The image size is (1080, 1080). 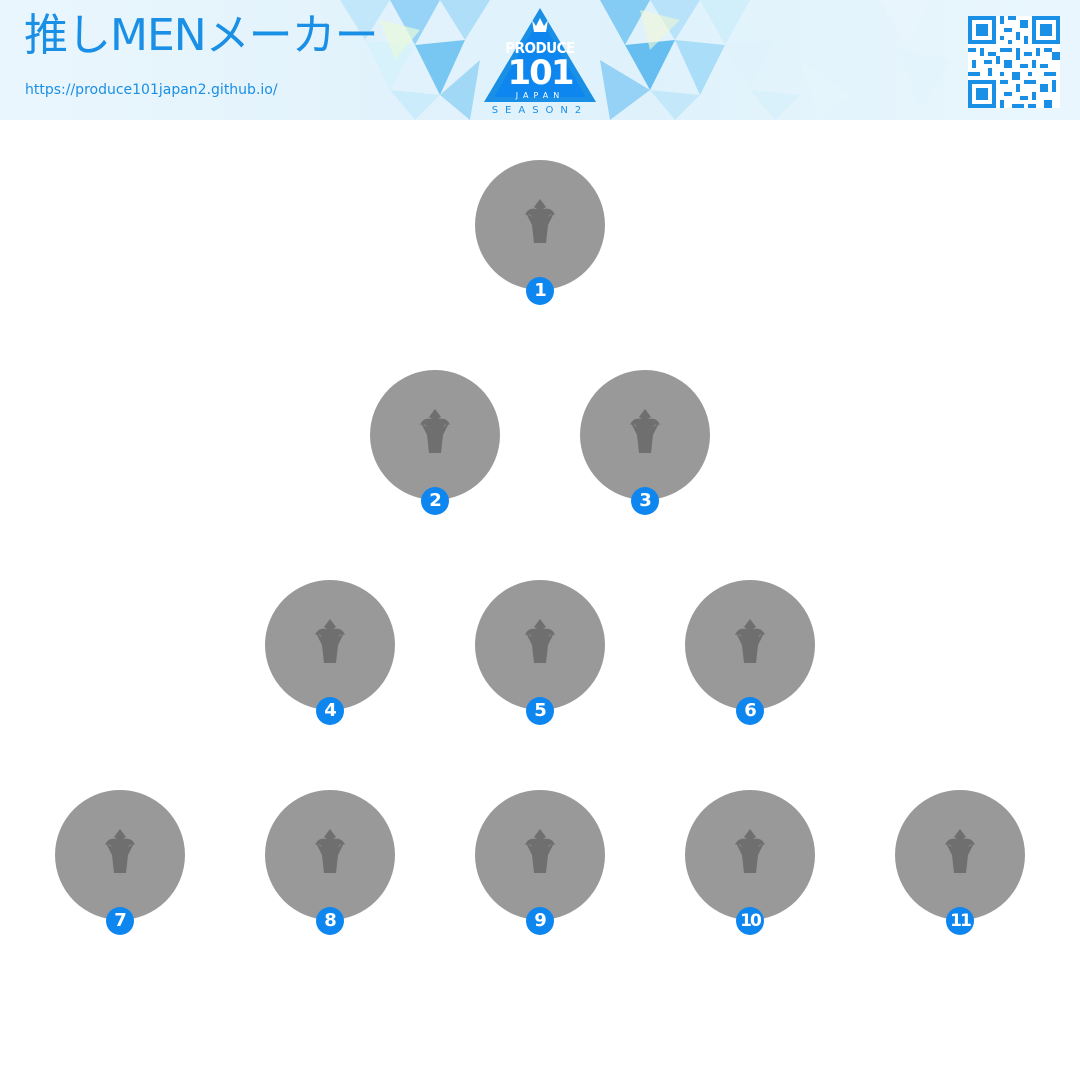 What do you see at coordinates (540, 110) in the screenshot?
I see `logo-season-text: SEASON2` at bounding box center [540, 110].